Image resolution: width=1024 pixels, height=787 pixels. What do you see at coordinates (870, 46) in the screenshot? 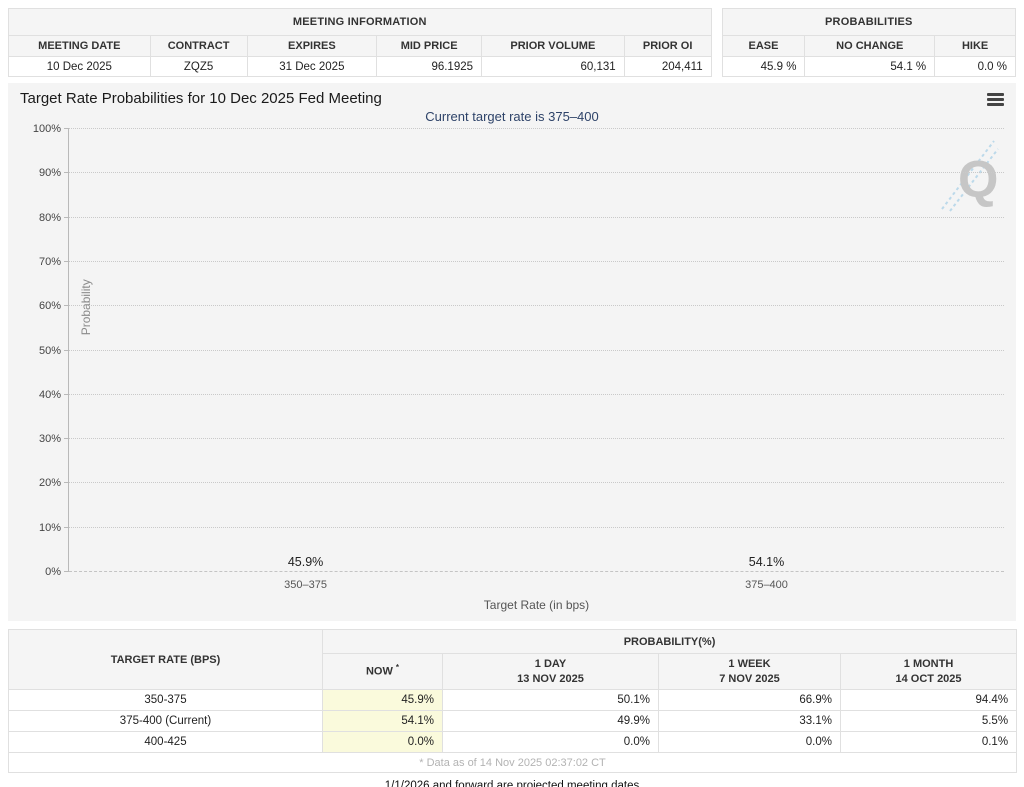
I see `no-change-header: NO CHANGE` at bounding box center [870, 46].